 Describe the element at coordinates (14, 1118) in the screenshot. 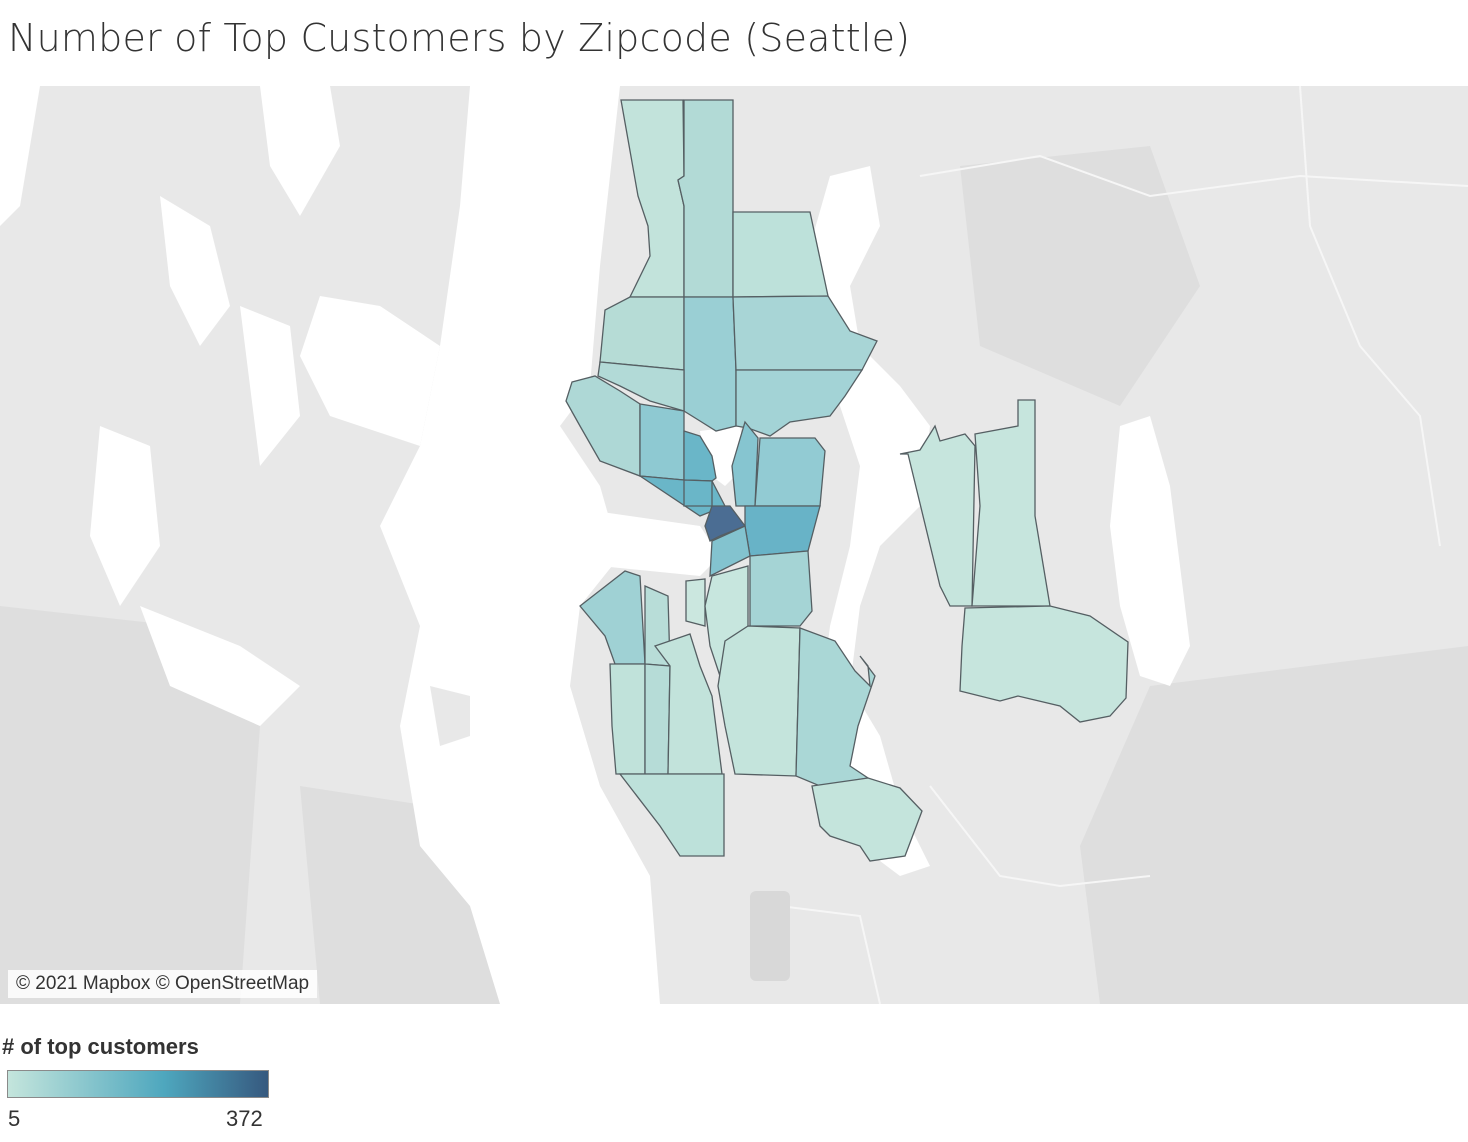

I see `legend-min-value: 5` at that location.